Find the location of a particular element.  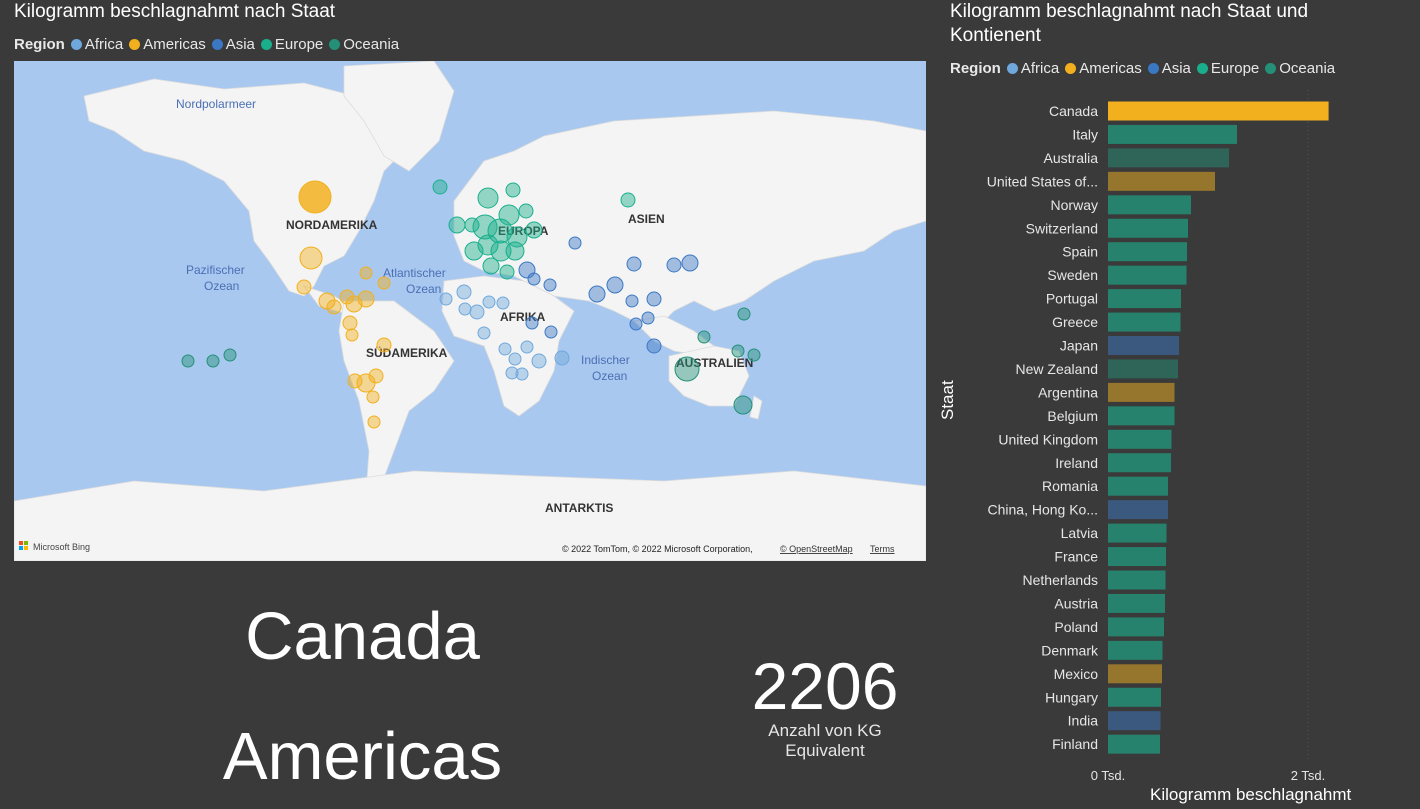

map-bubbles is located at coordinates (471, 304).